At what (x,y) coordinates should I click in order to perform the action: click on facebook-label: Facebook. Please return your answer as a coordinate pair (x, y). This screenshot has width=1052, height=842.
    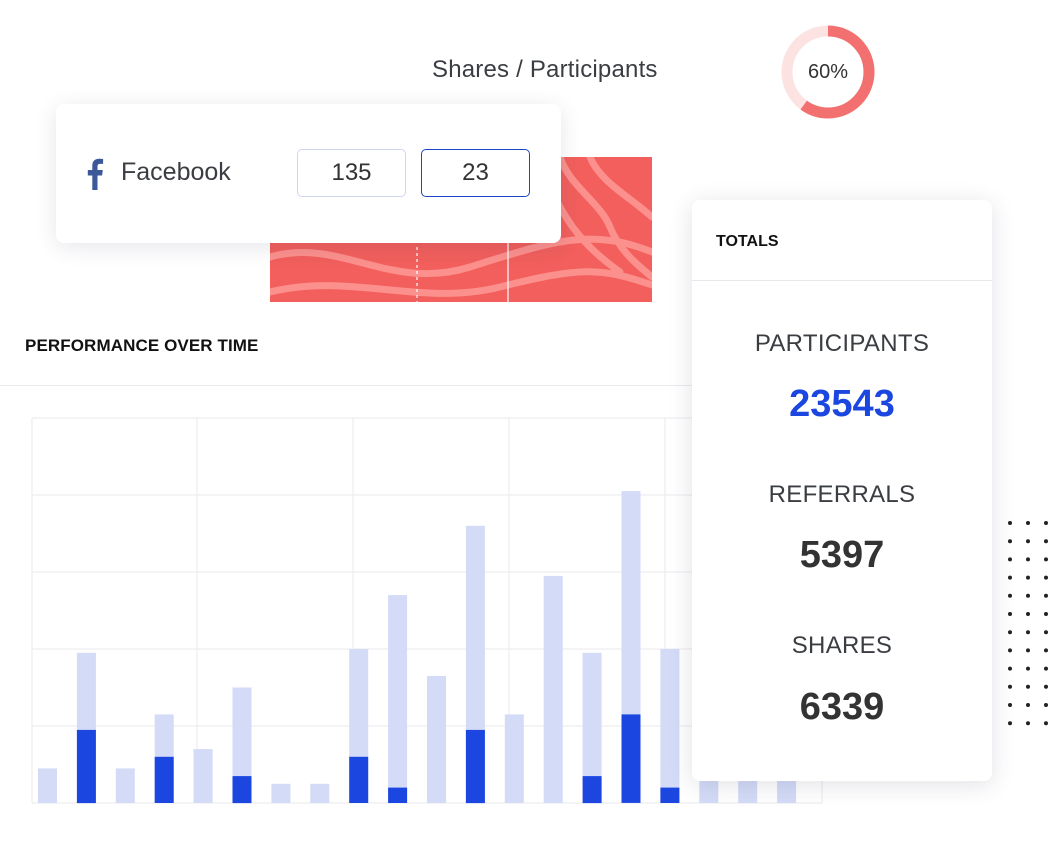
    Looking at the image, I should click on (176, 172).